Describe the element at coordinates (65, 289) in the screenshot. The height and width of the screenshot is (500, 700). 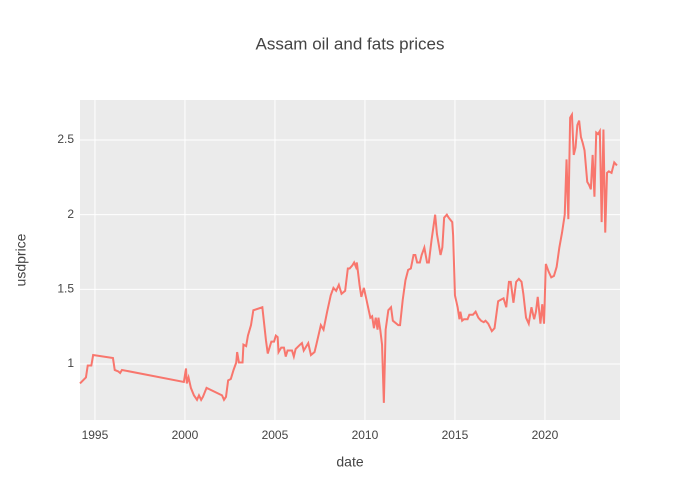
I see `y-tick-label: 1.5` at that location.